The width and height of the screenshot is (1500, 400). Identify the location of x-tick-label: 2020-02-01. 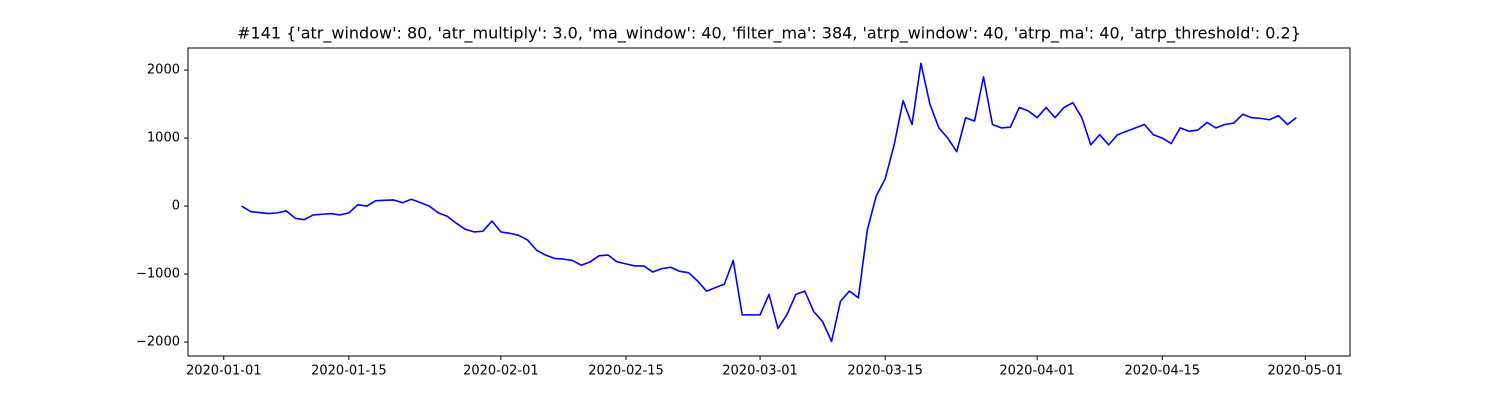
(501, 371).